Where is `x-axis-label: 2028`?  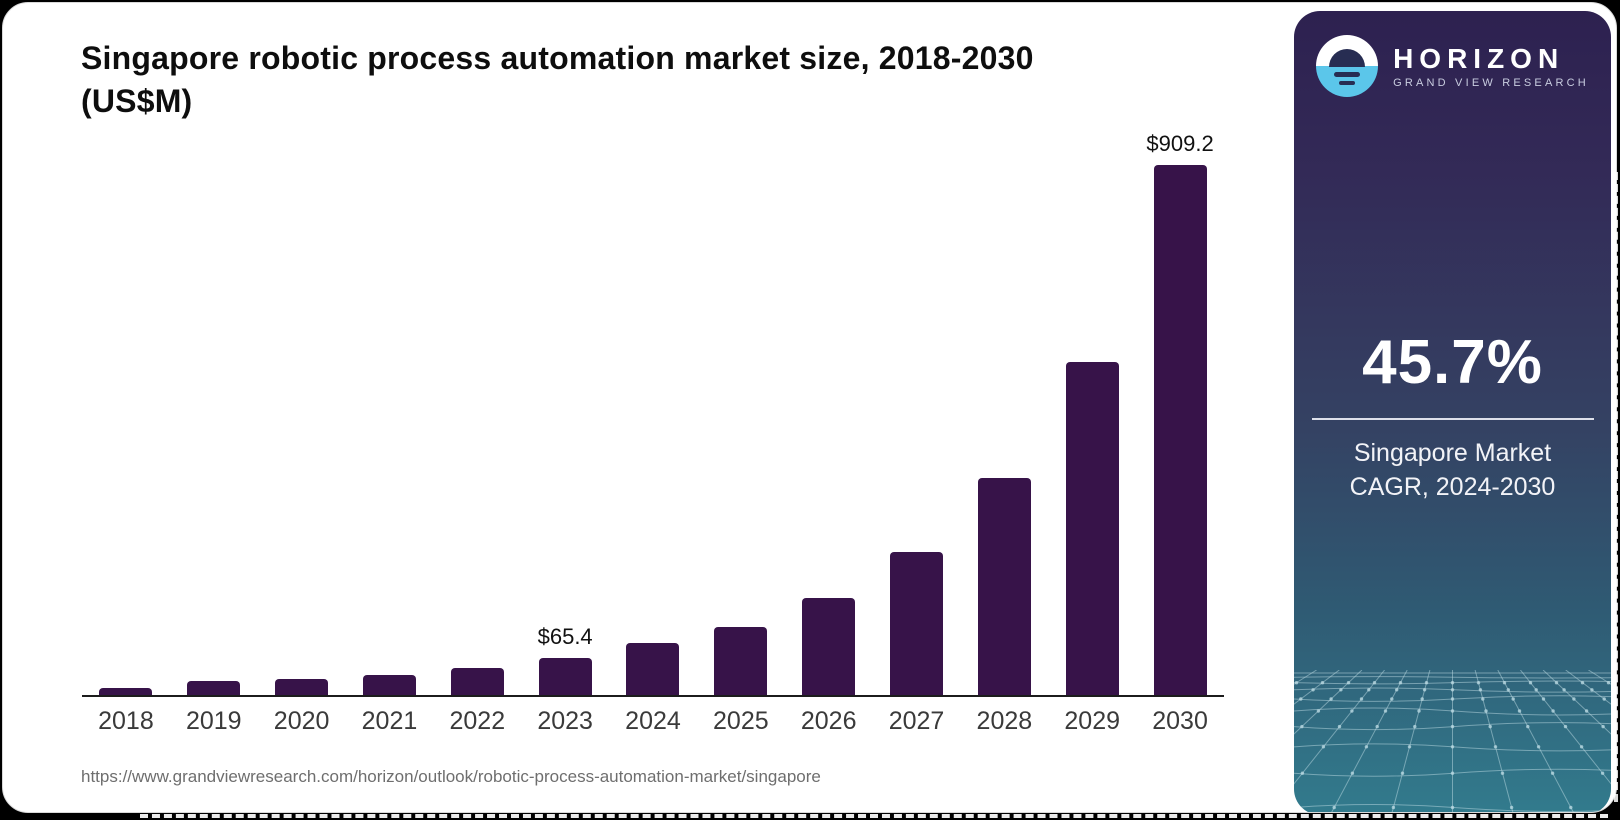 x-axis-label: 2028 is located at coordinates (1004, 721).